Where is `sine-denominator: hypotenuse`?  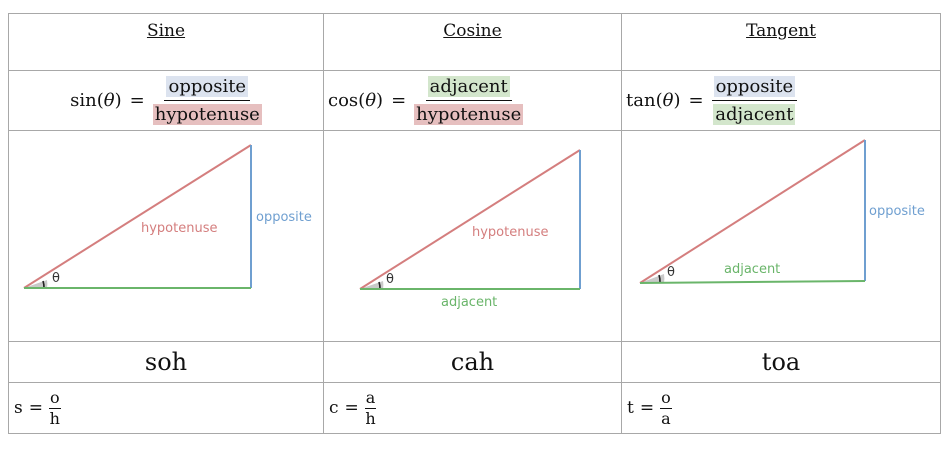 sine-denominator: hypotenuse is located at coordinates (207, 114).